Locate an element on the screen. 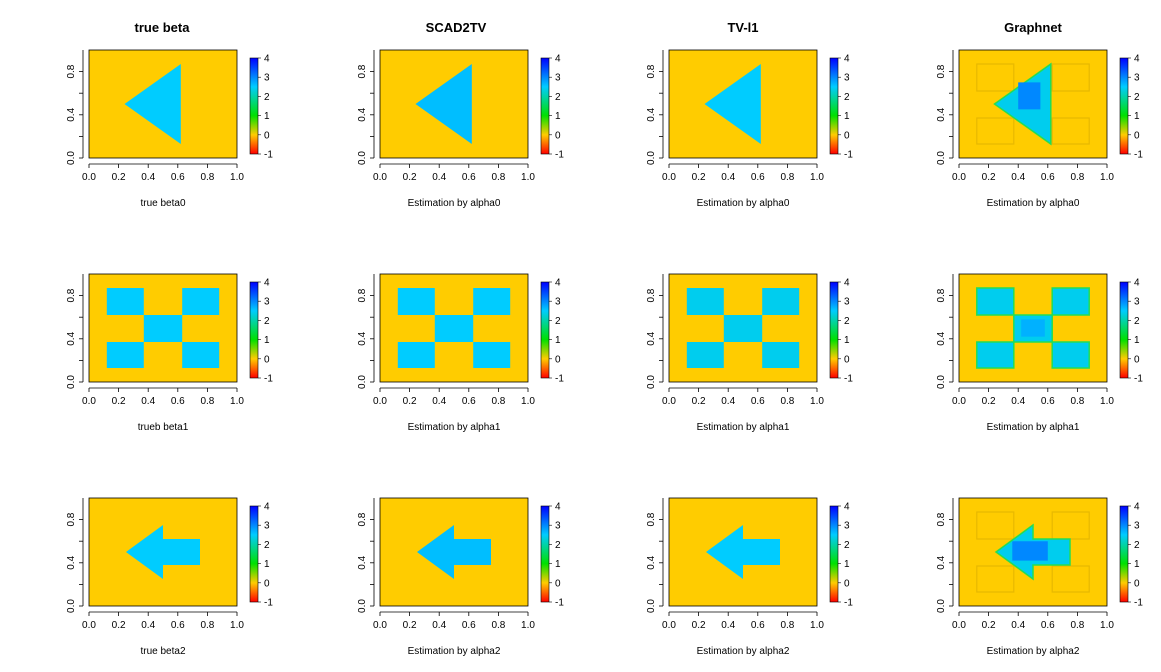  column-title: SCAD2TV is located at coordinates (456, 27).